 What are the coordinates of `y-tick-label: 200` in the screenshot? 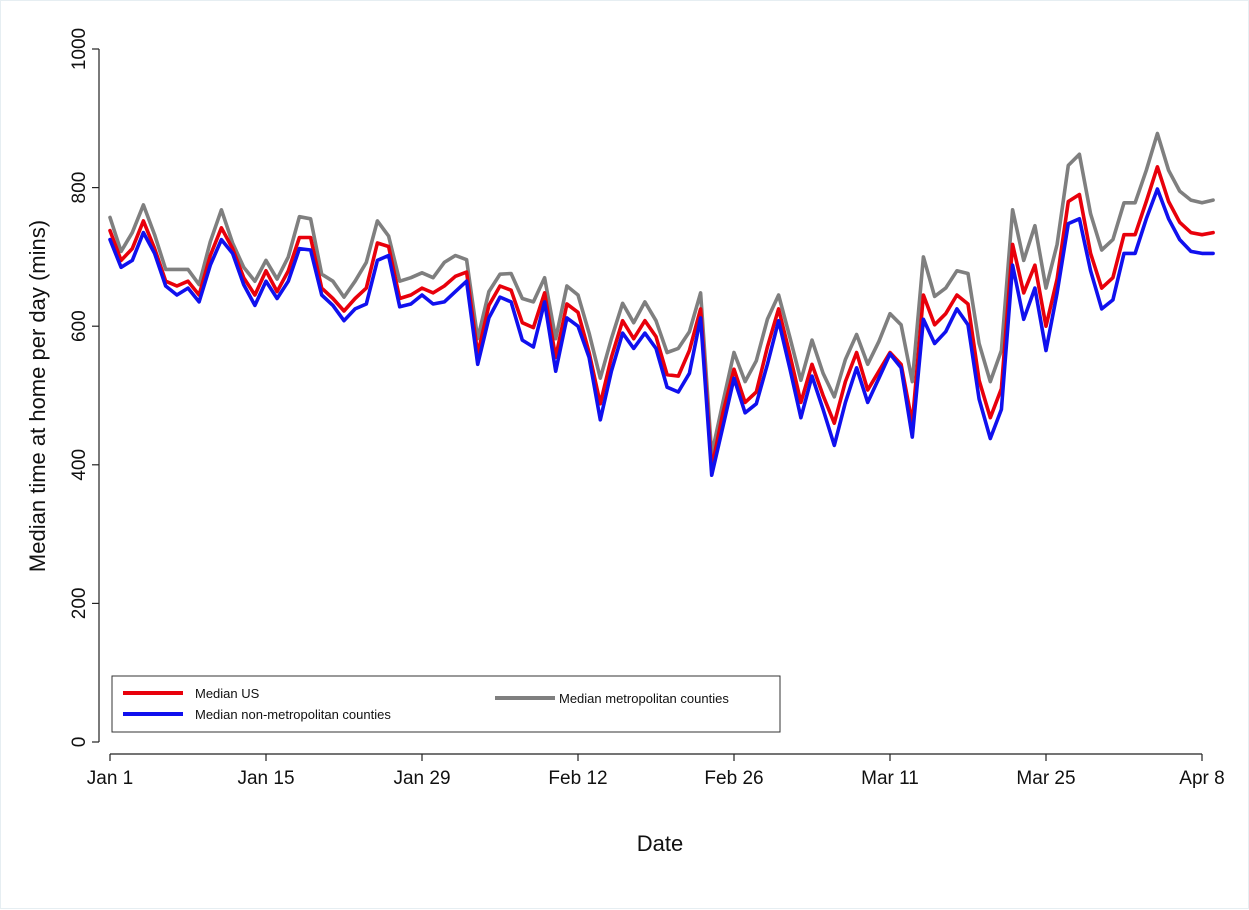 It's located at (79, 604).